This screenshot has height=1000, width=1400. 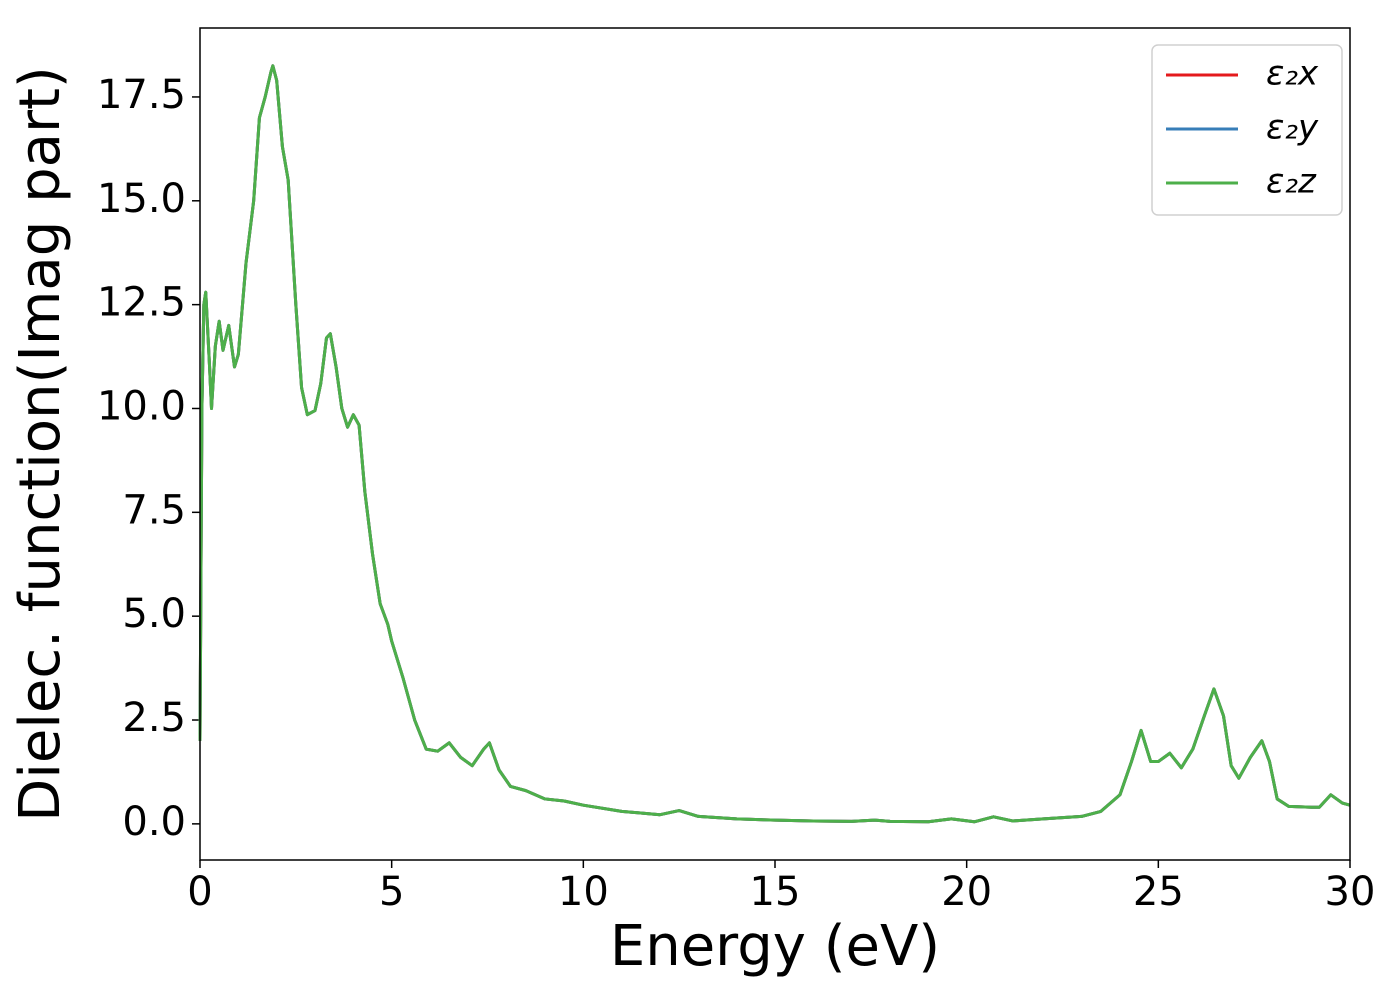 What do you see at coordinates (1292, 74) in the screenshot?
I see `legend-label: ε₂x` at bounding box center [1292, 74].